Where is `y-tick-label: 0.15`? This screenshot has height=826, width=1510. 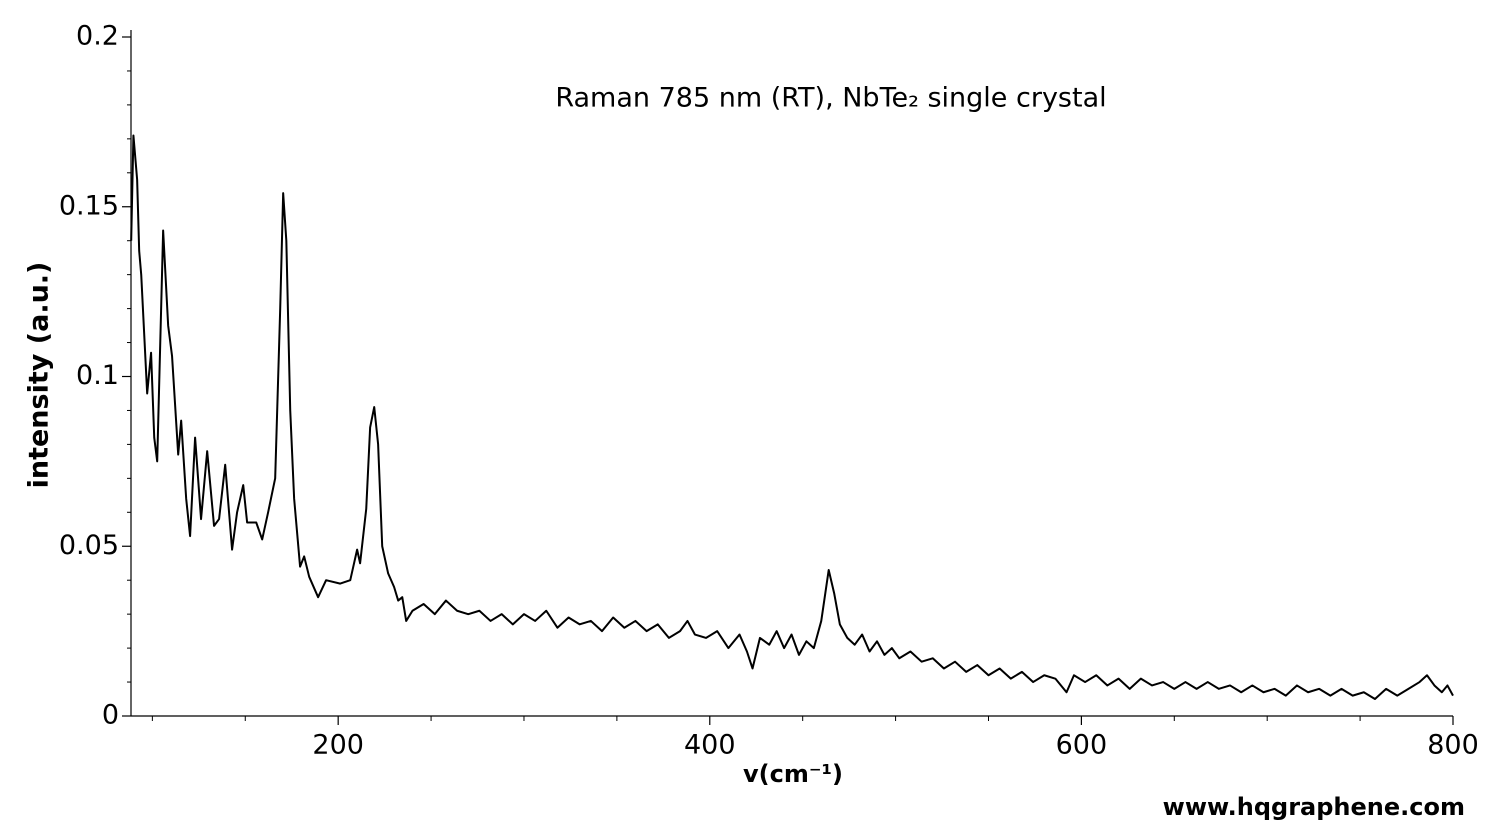
y-tick-label: 0.15 is located at coordinates (89, 205).